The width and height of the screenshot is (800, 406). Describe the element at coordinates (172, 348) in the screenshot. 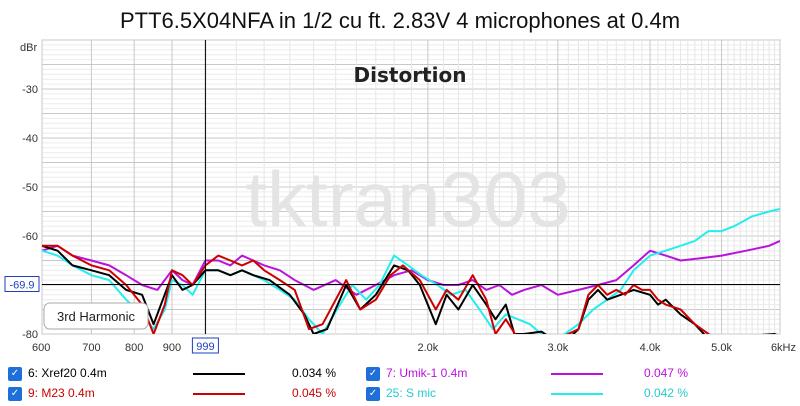

I see `x-tick-label: 900` at that location.